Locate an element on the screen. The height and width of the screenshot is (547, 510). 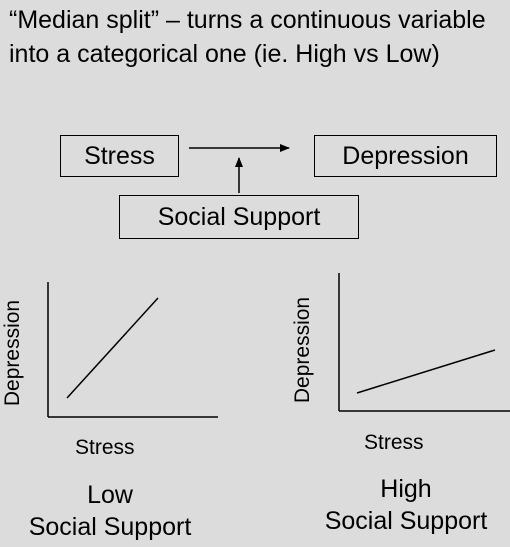
left-chart-y-label: Depression is located at coordinates (12, 353).